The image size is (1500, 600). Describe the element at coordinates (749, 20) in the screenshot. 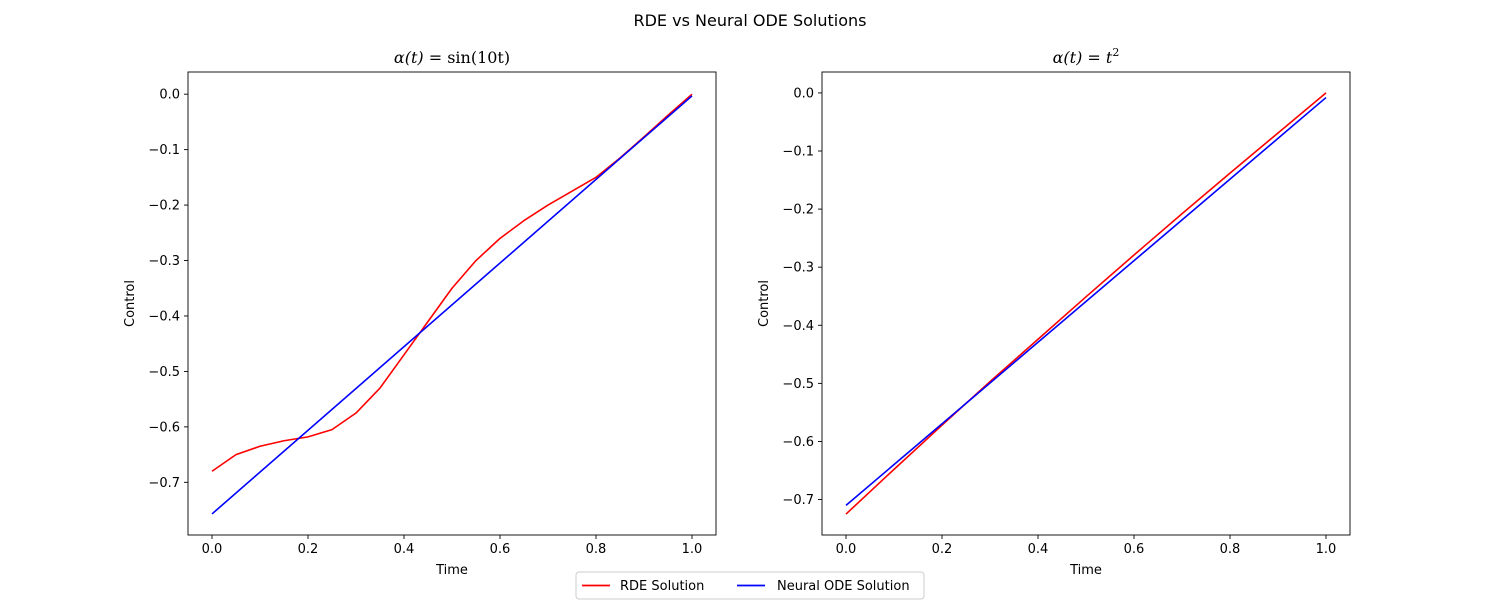

I see `figure-suptitle: RDE vs Neural ODE Solutions` at that location.